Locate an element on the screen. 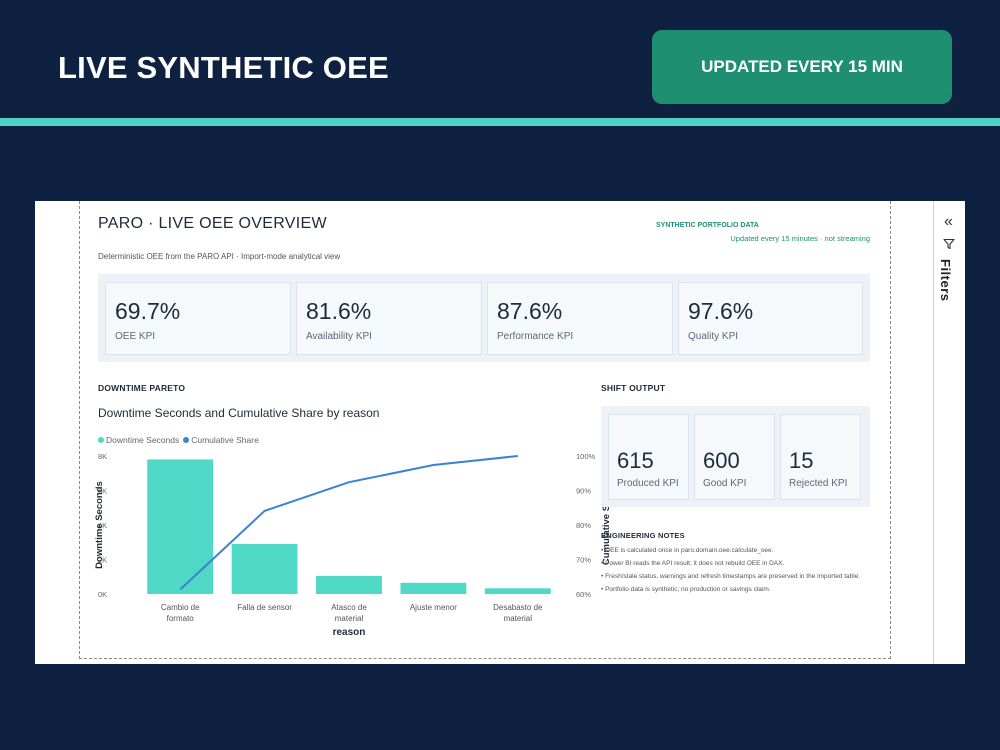 This screenshot has width=1000, height=750. shift-value: 15 is located at coordinates (801, 460).